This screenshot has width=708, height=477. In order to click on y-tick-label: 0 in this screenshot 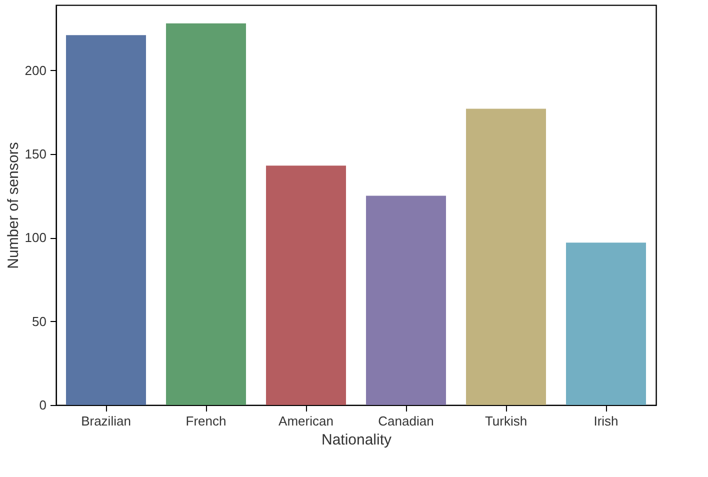, I will do `click(42, 405)`.